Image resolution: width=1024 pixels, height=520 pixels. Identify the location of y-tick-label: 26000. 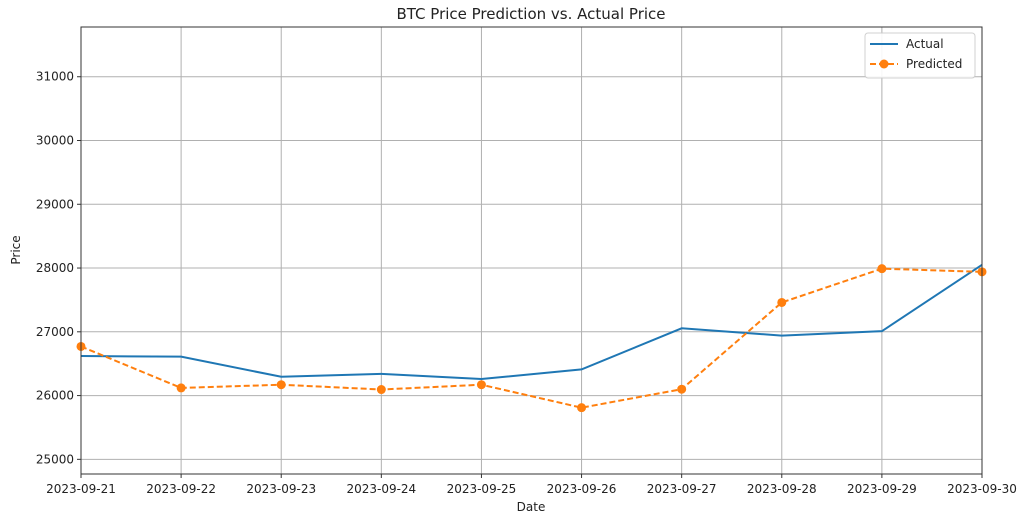
(55, 396).